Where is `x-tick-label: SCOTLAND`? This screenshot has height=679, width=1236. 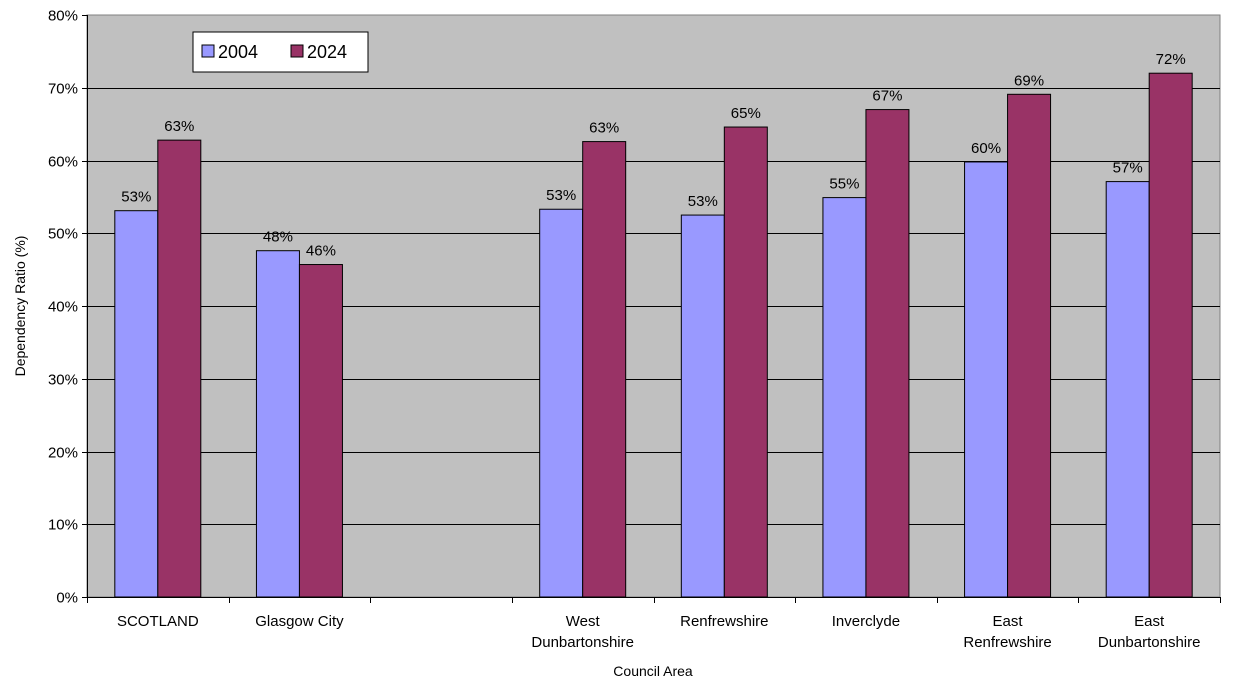
x-tick-label: SCOTLAND is located at coordinates (158, 621).